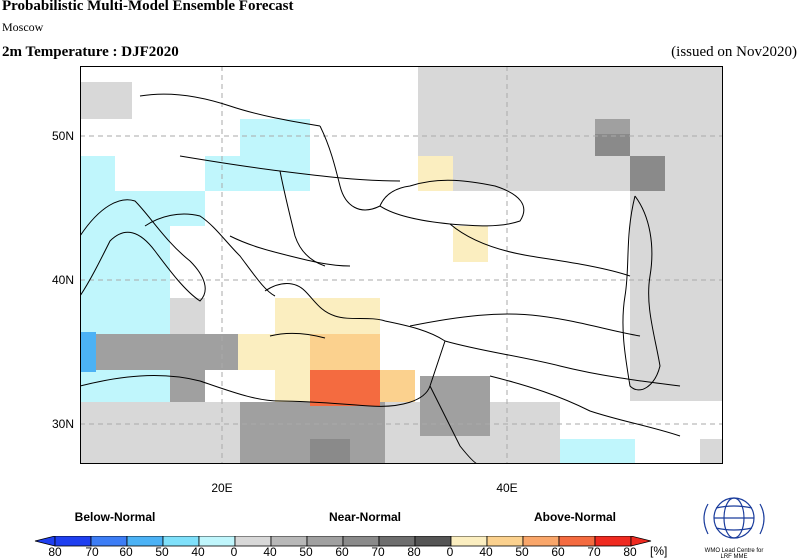  Describe the element at coordinates (734, 52) in the screenshot. I see `issued-date: (issued on Nov2020)` at that location.